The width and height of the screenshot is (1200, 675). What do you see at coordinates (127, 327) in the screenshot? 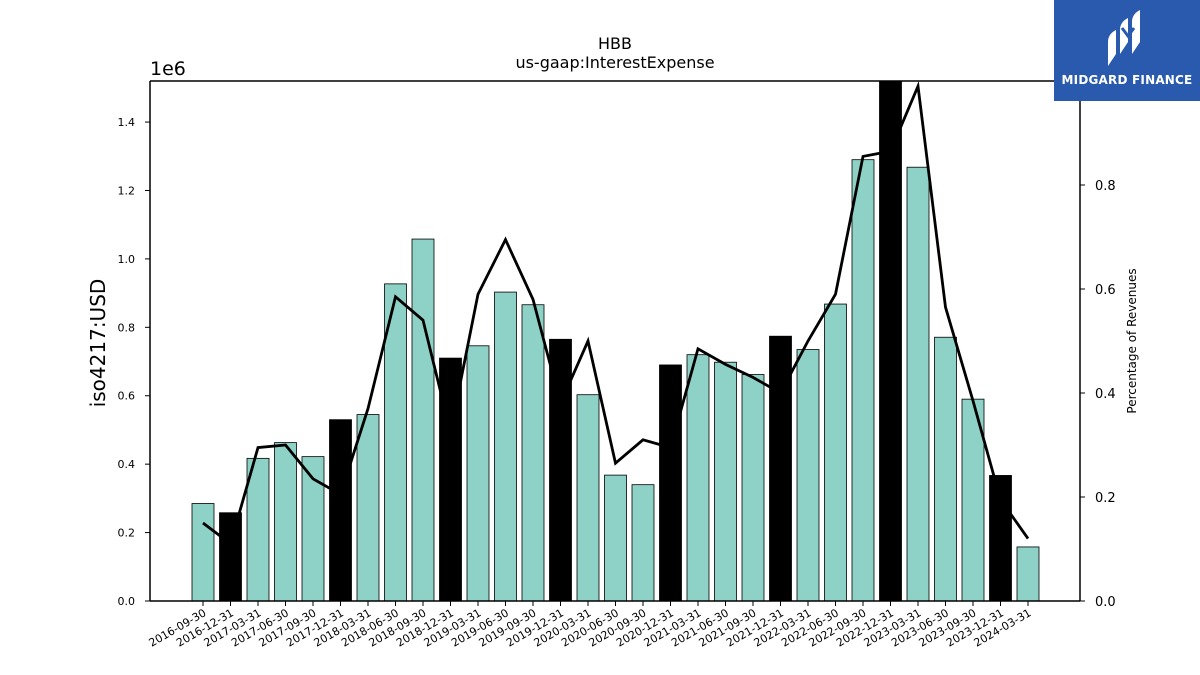
I see `y-tick-label: 0.8` at bounding box center [127, 327].